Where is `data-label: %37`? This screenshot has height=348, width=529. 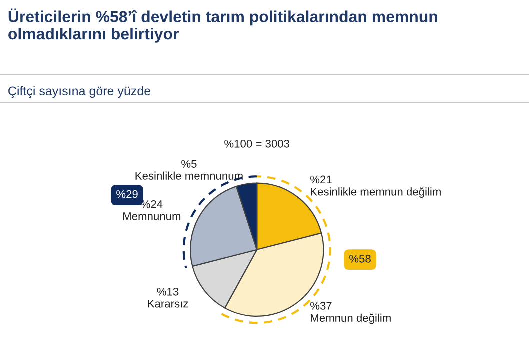
data-label: %37 is located at coordinates (321, 306).